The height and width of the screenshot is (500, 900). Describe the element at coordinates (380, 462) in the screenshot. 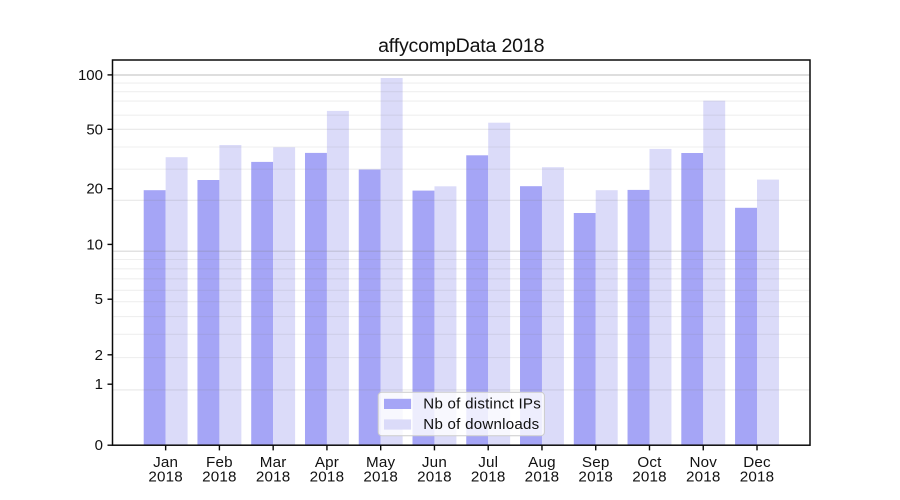

I see `svg-text: May` at that location.